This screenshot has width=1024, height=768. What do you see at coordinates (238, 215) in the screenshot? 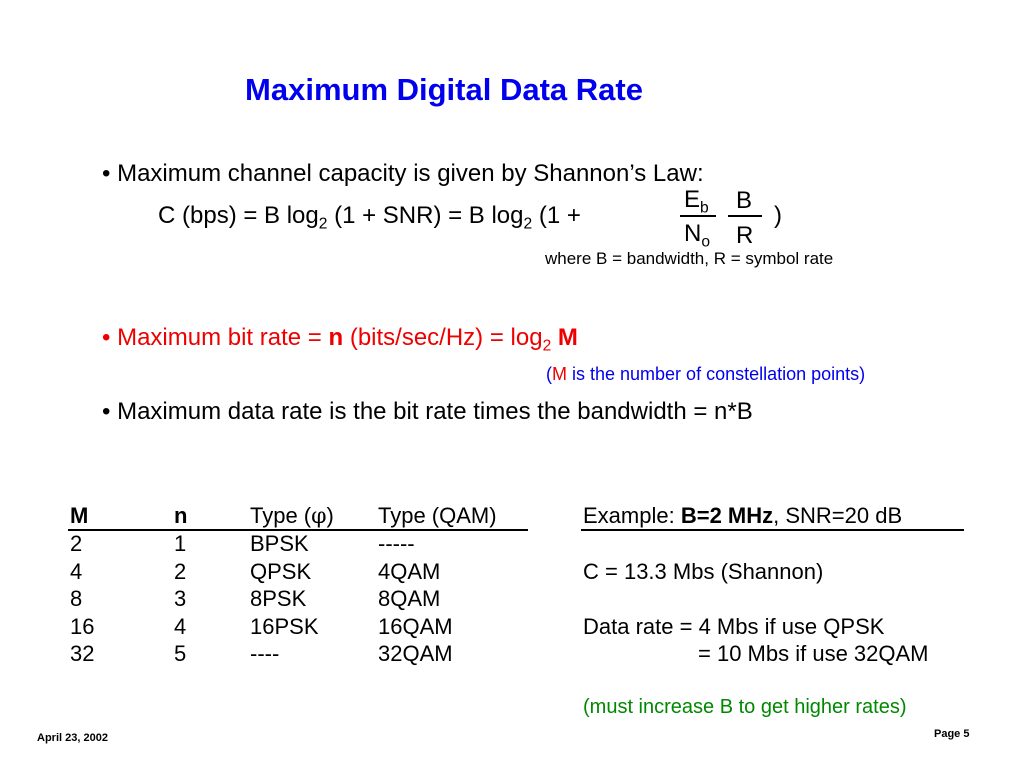
I see `formula-lhs: C (bps) = B log` at bounding box center [238, 215].